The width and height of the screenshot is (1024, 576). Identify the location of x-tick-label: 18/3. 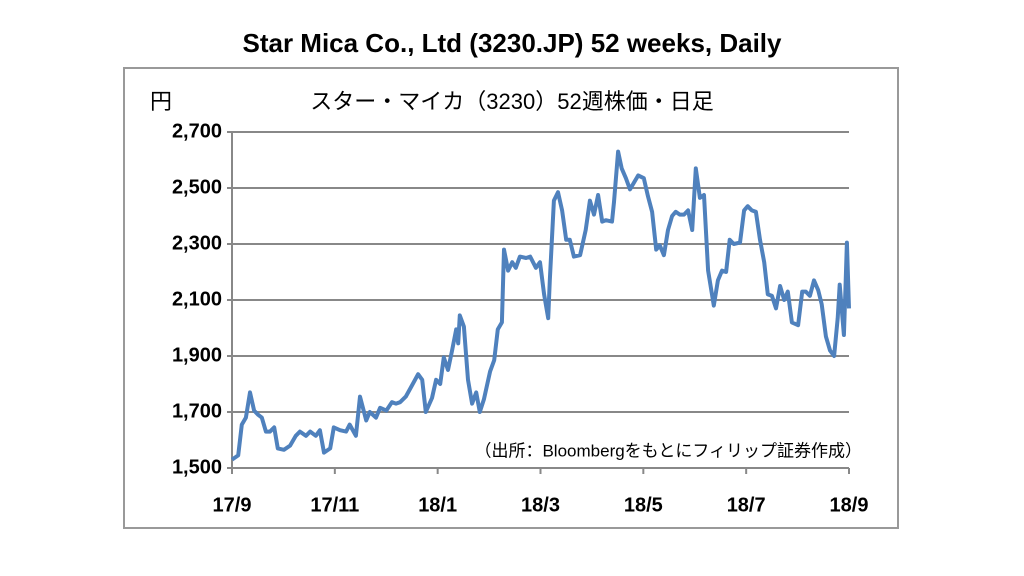
(540, 505).